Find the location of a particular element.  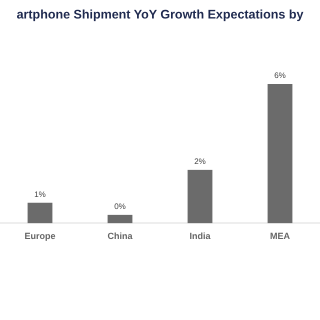

x-tick-label: MEA is located at coordinates (280, 236).